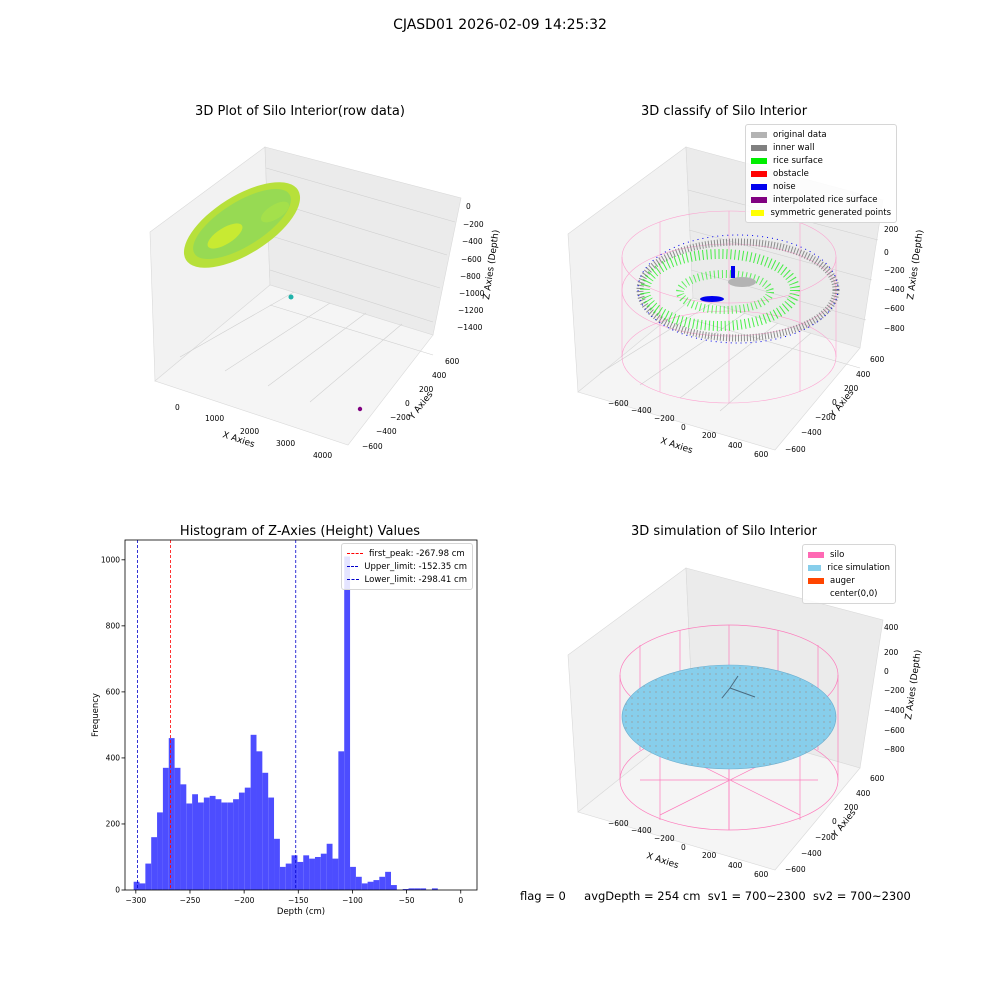 This screenshot has height=1000, width=1000. What do you see at coordinates (113, 691) in the screenshot?
I see `y-tick-label: 600` at bounding box center [113, 691].